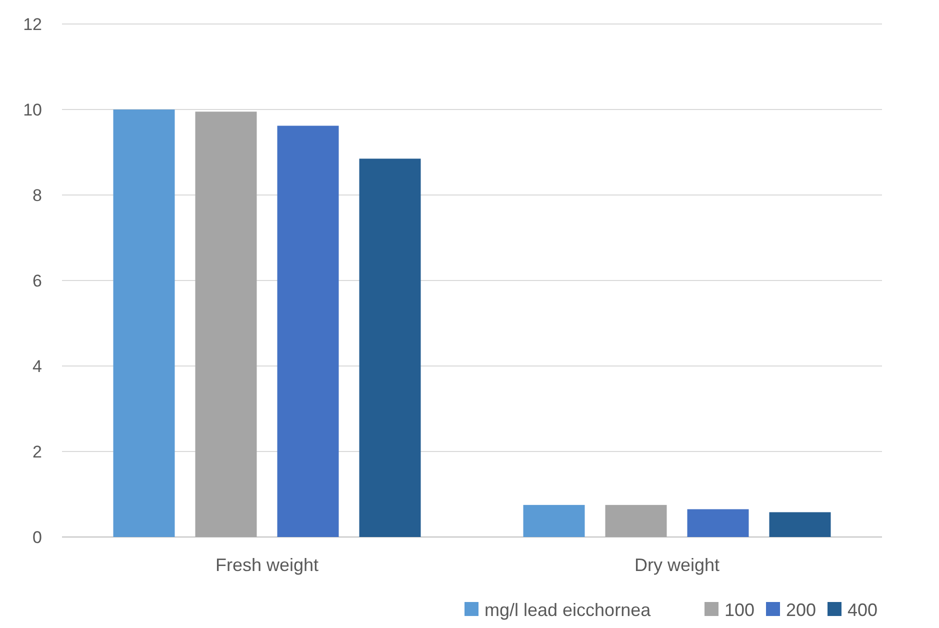 The width and height of the screenshot is (939, 628). I want to click on y-tick-label: 0, so click(37, 537).